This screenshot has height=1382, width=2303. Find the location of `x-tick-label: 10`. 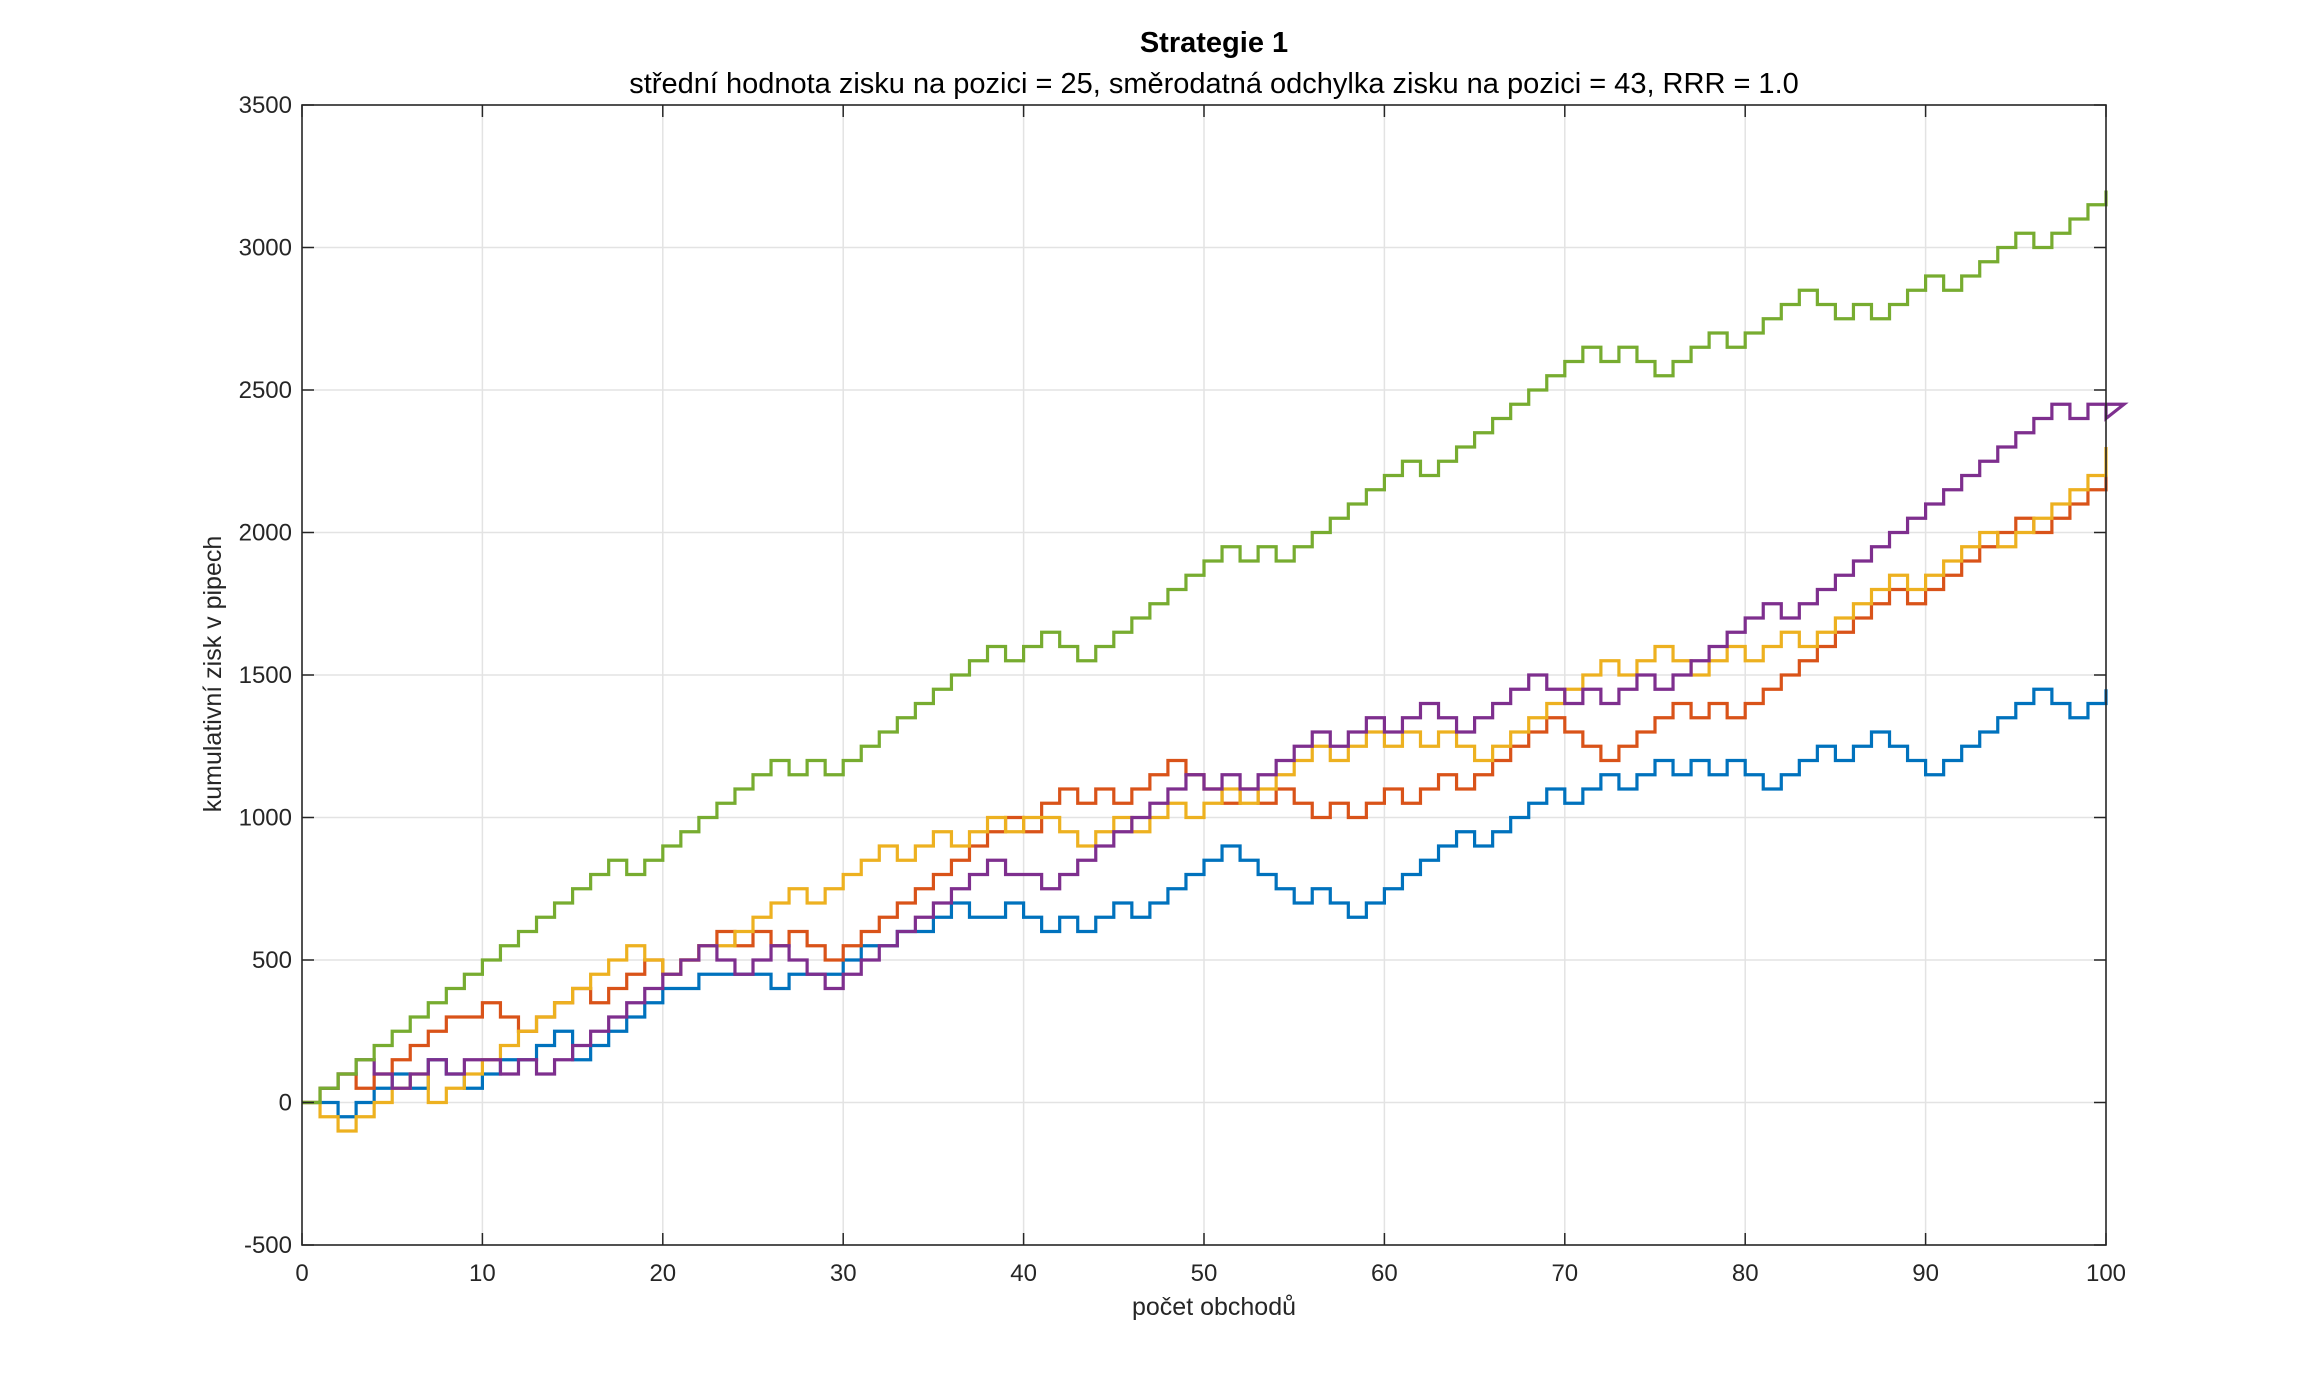

x-tick-label: 10 is located at coordinates (482, 1273).